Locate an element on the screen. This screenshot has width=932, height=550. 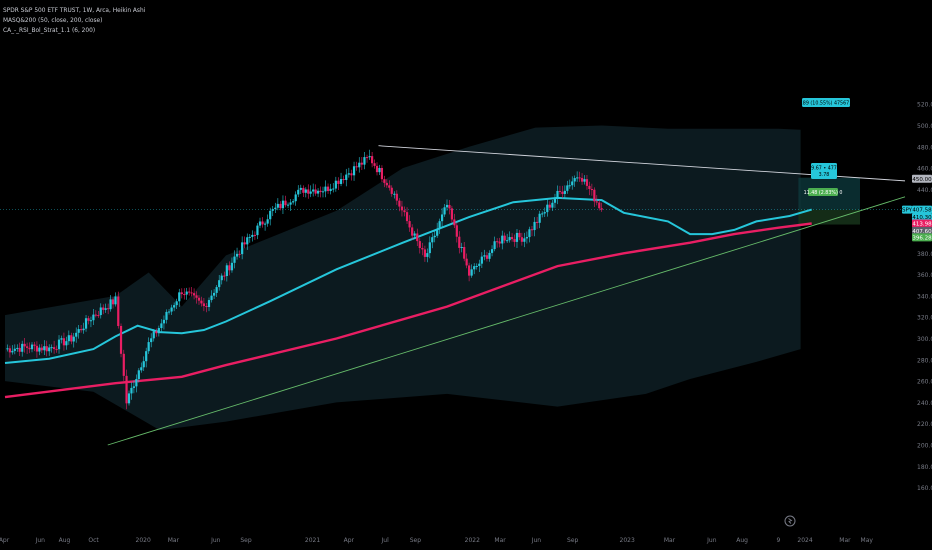
price-axis-label: 380.00 is located at coordinates (924, 254).